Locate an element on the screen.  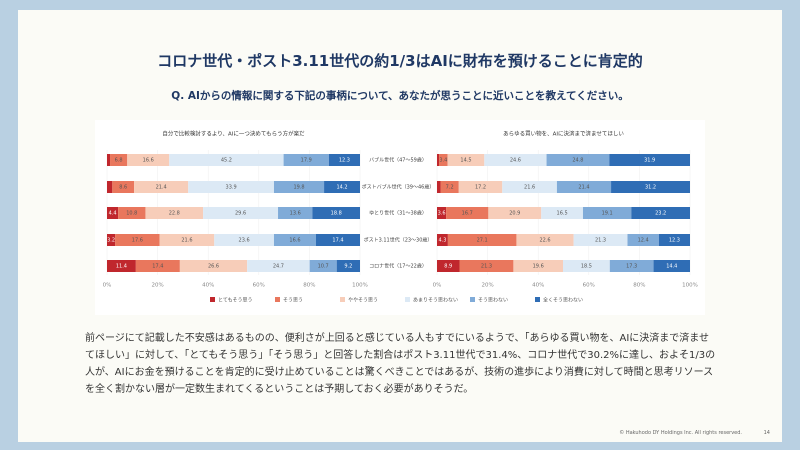
value-label: 27.1 is located at coordinates (482, 241).